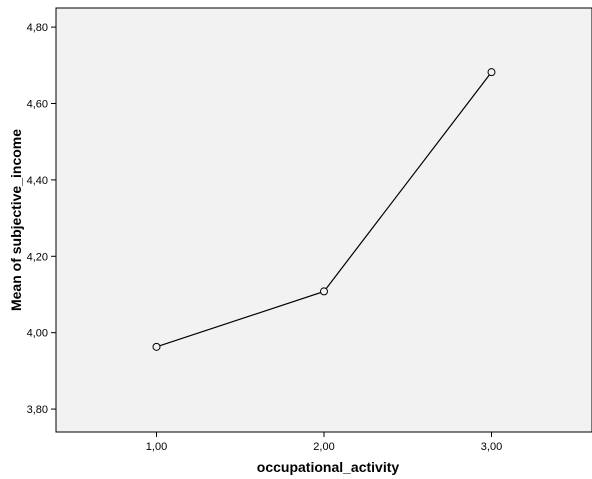 Image resolution: width=592 pixels, height=479 pixels. I want to click on x-tick-label: 3,00, so click(491, 447).